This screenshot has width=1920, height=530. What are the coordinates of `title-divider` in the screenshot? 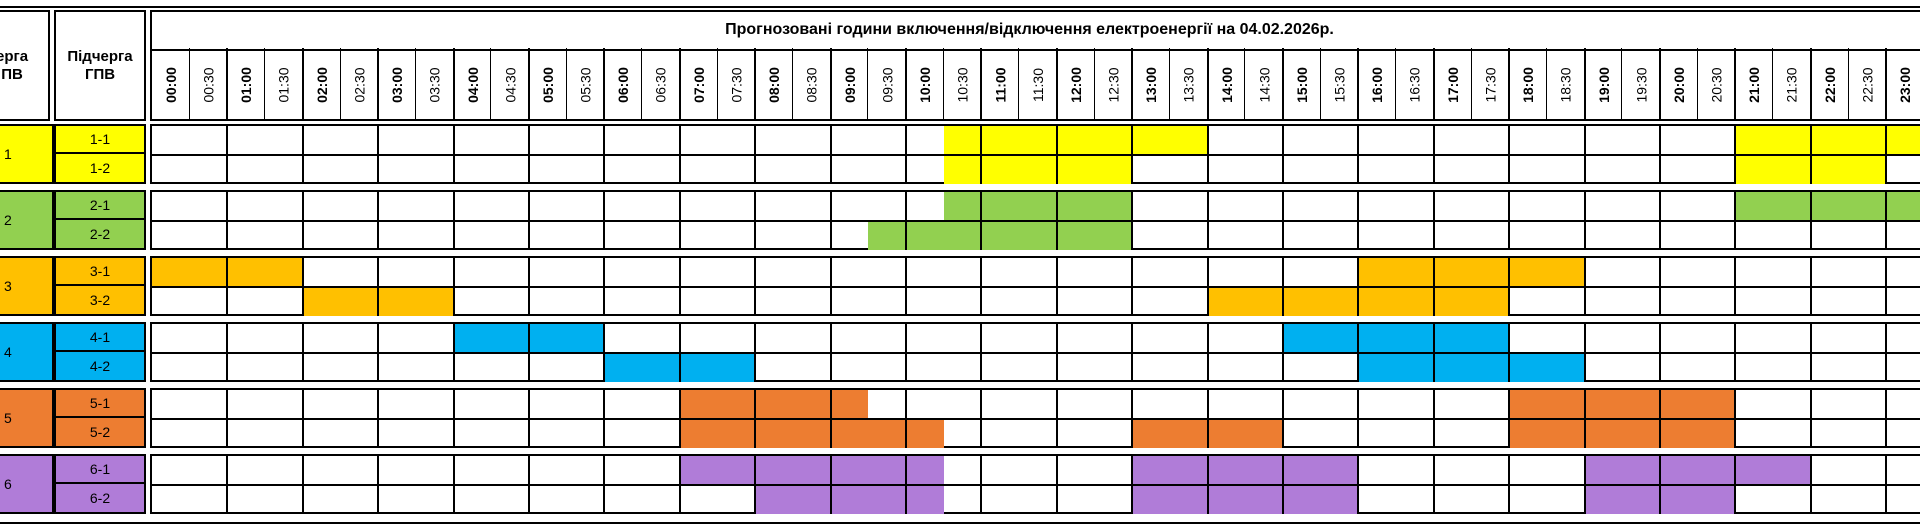 It's located at (1036, 50).